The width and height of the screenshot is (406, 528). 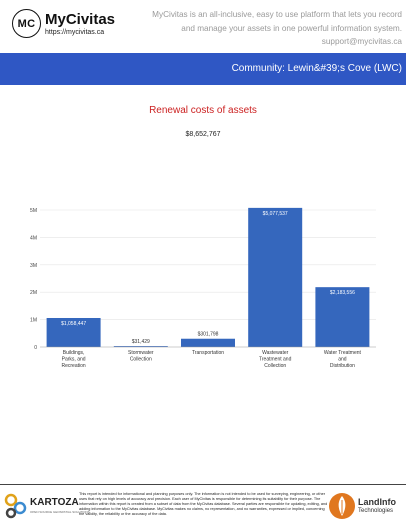 I want to click on category-label: Water Treatment and Distribution, so click(x=343, y=359).